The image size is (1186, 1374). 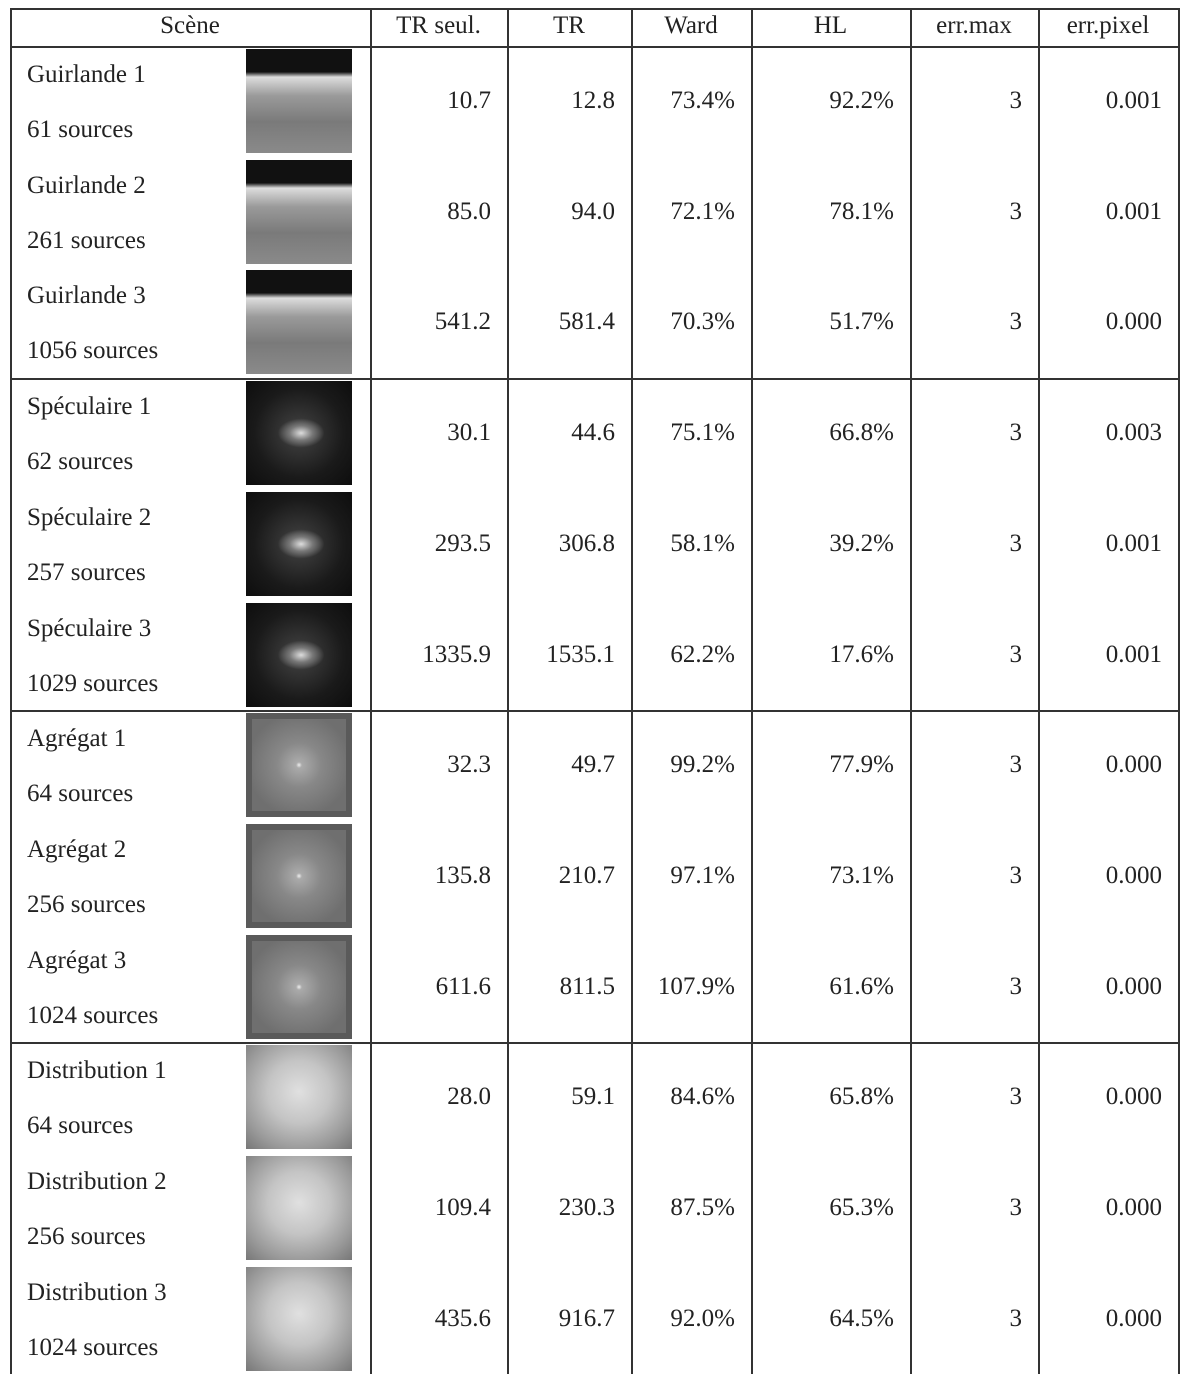 What do you see at coordinates (462, 1207) in the screenshot?
I see `value-cell: 109.4` at bounding box center [462, 1207].